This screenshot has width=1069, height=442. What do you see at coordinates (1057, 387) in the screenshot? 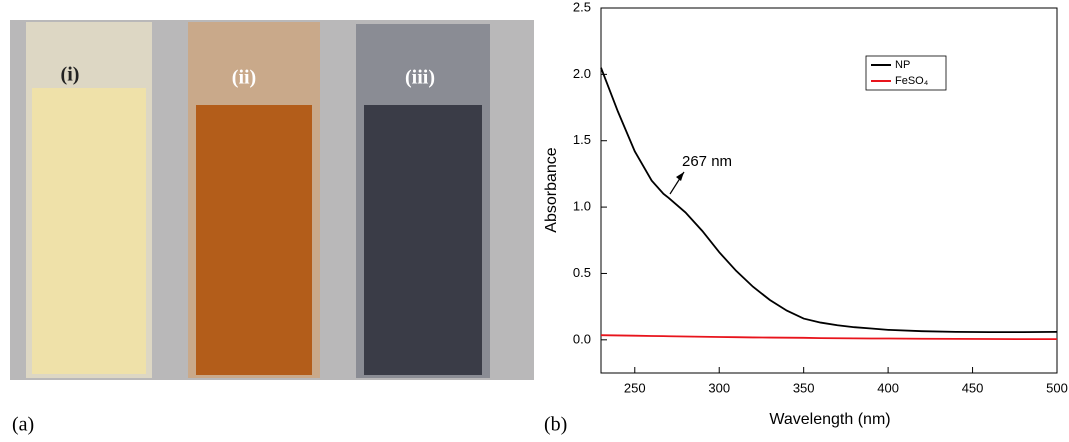
I see `x-tick-label: 500` at bounding box center [1057, 387].